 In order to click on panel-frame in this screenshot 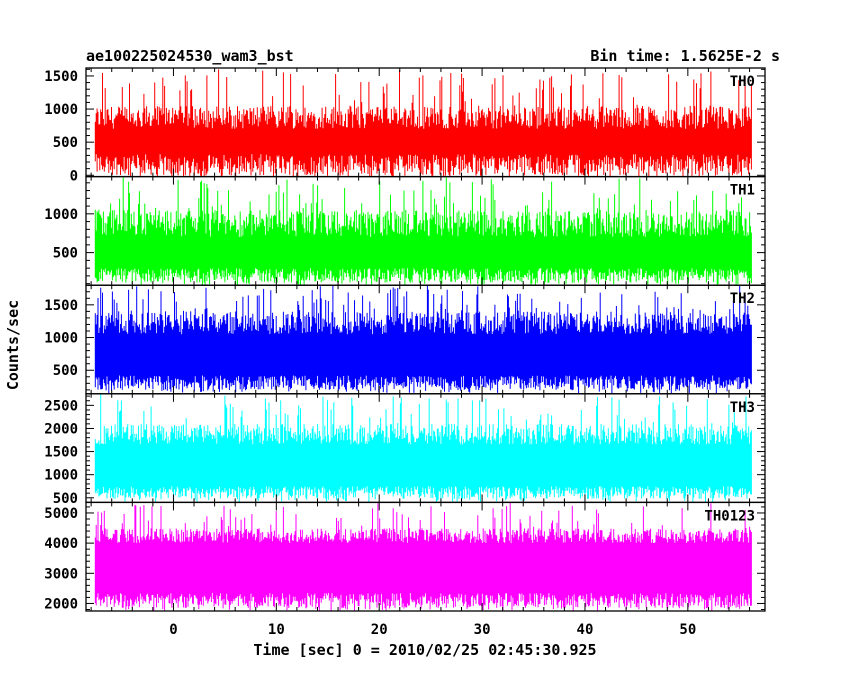, I will do `click(425, 556)`.